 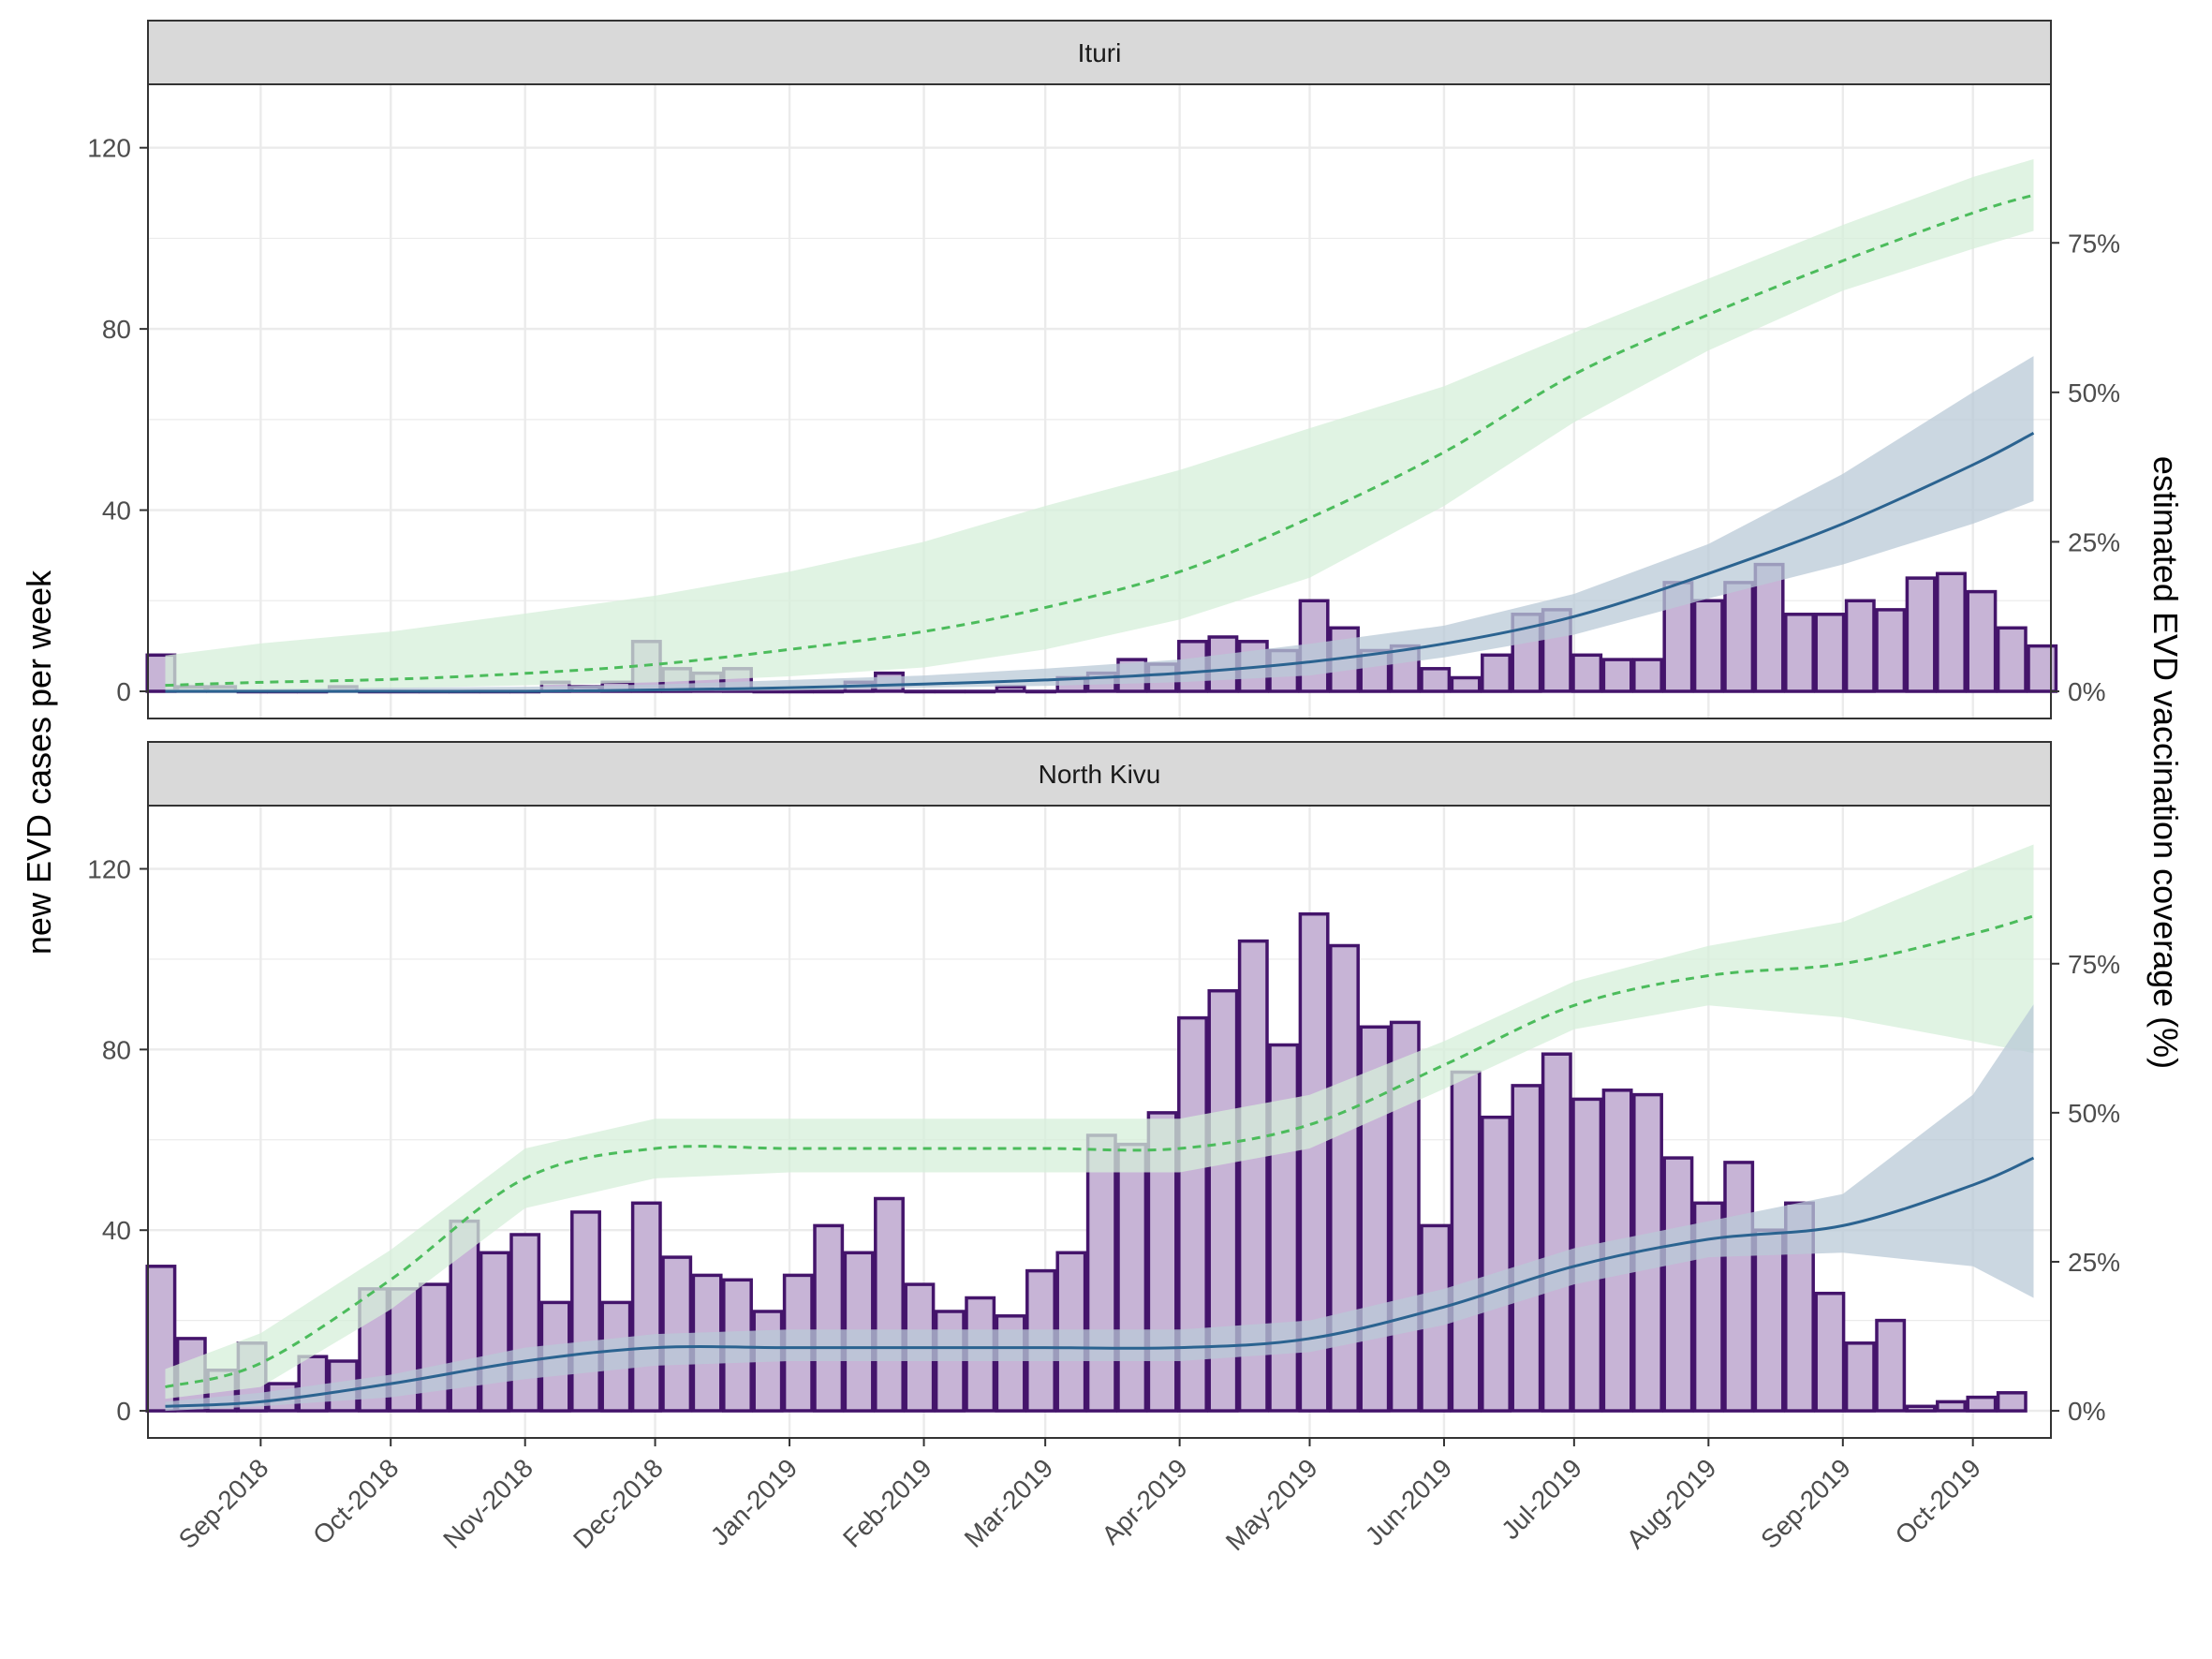 I want to click on x-tick-label: Dec-2018, so click(x=619, y=1504).